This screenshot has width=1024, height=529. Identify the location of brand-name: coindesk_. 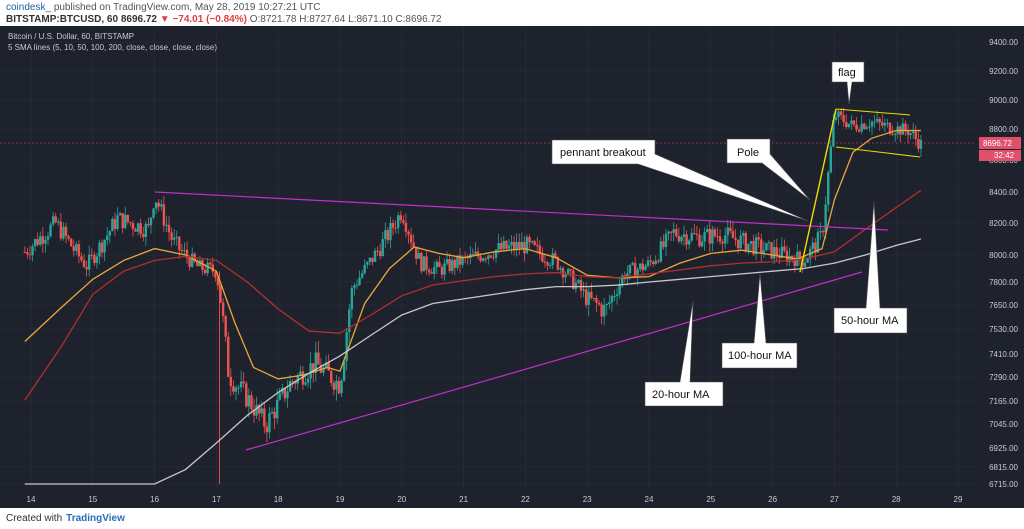
(29, 7).